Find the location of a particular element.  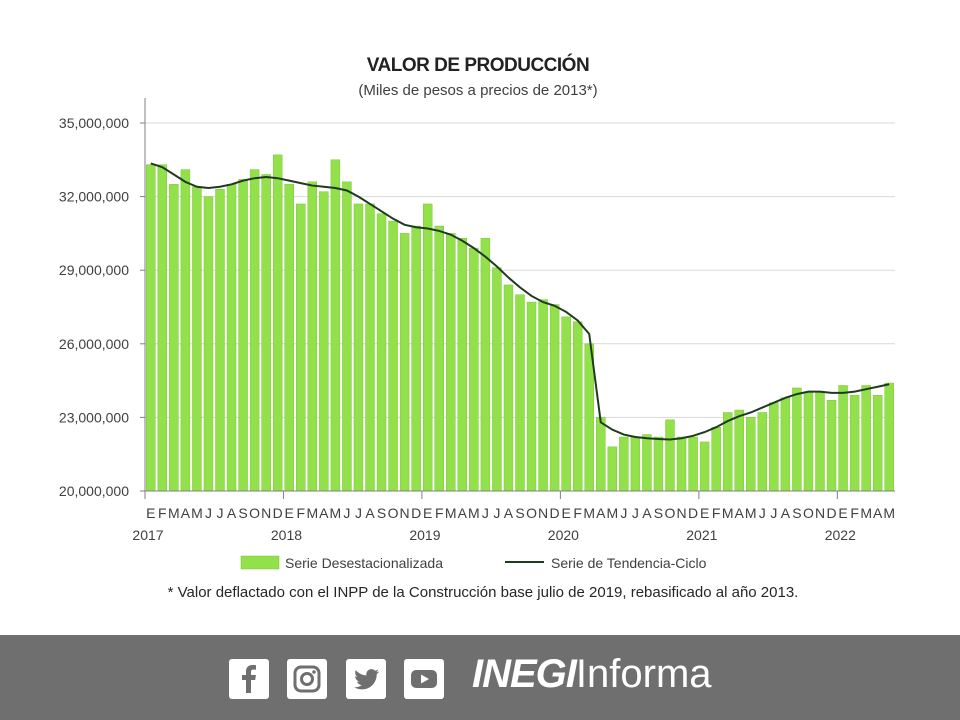

x-tick-label: D is located at coordinates (693, 513).